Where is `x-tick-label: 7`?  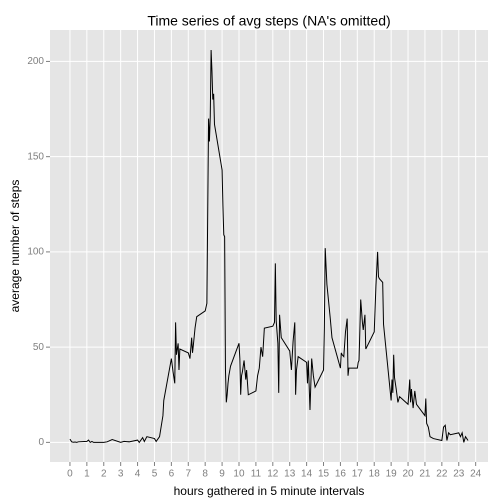
x-tick-label: 7 is located at coordinates (188, 474).